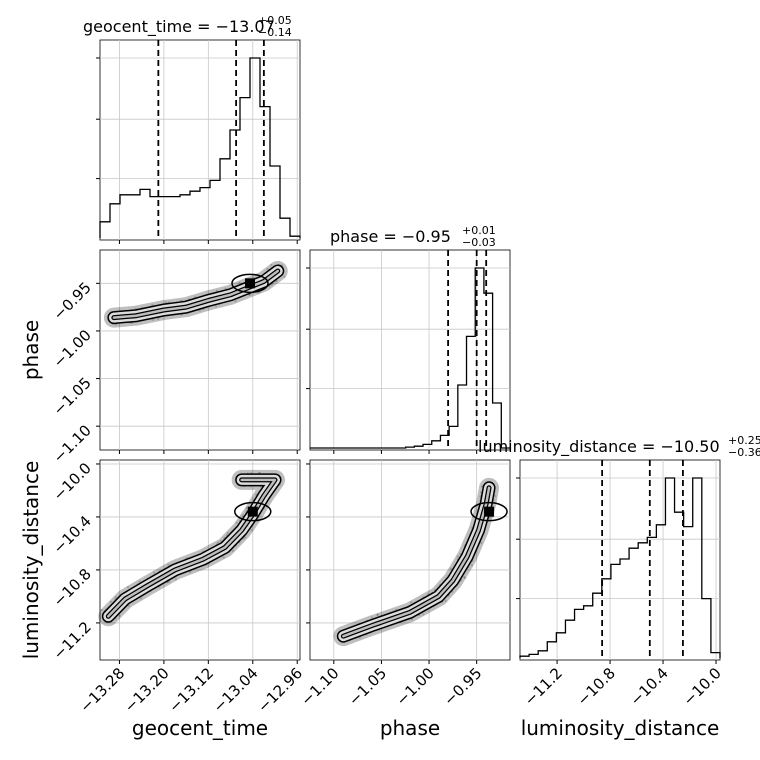 The height and width of the screenshot is (760, 760). I want to click on x-tick-label: −10.4, so click(649, 686).